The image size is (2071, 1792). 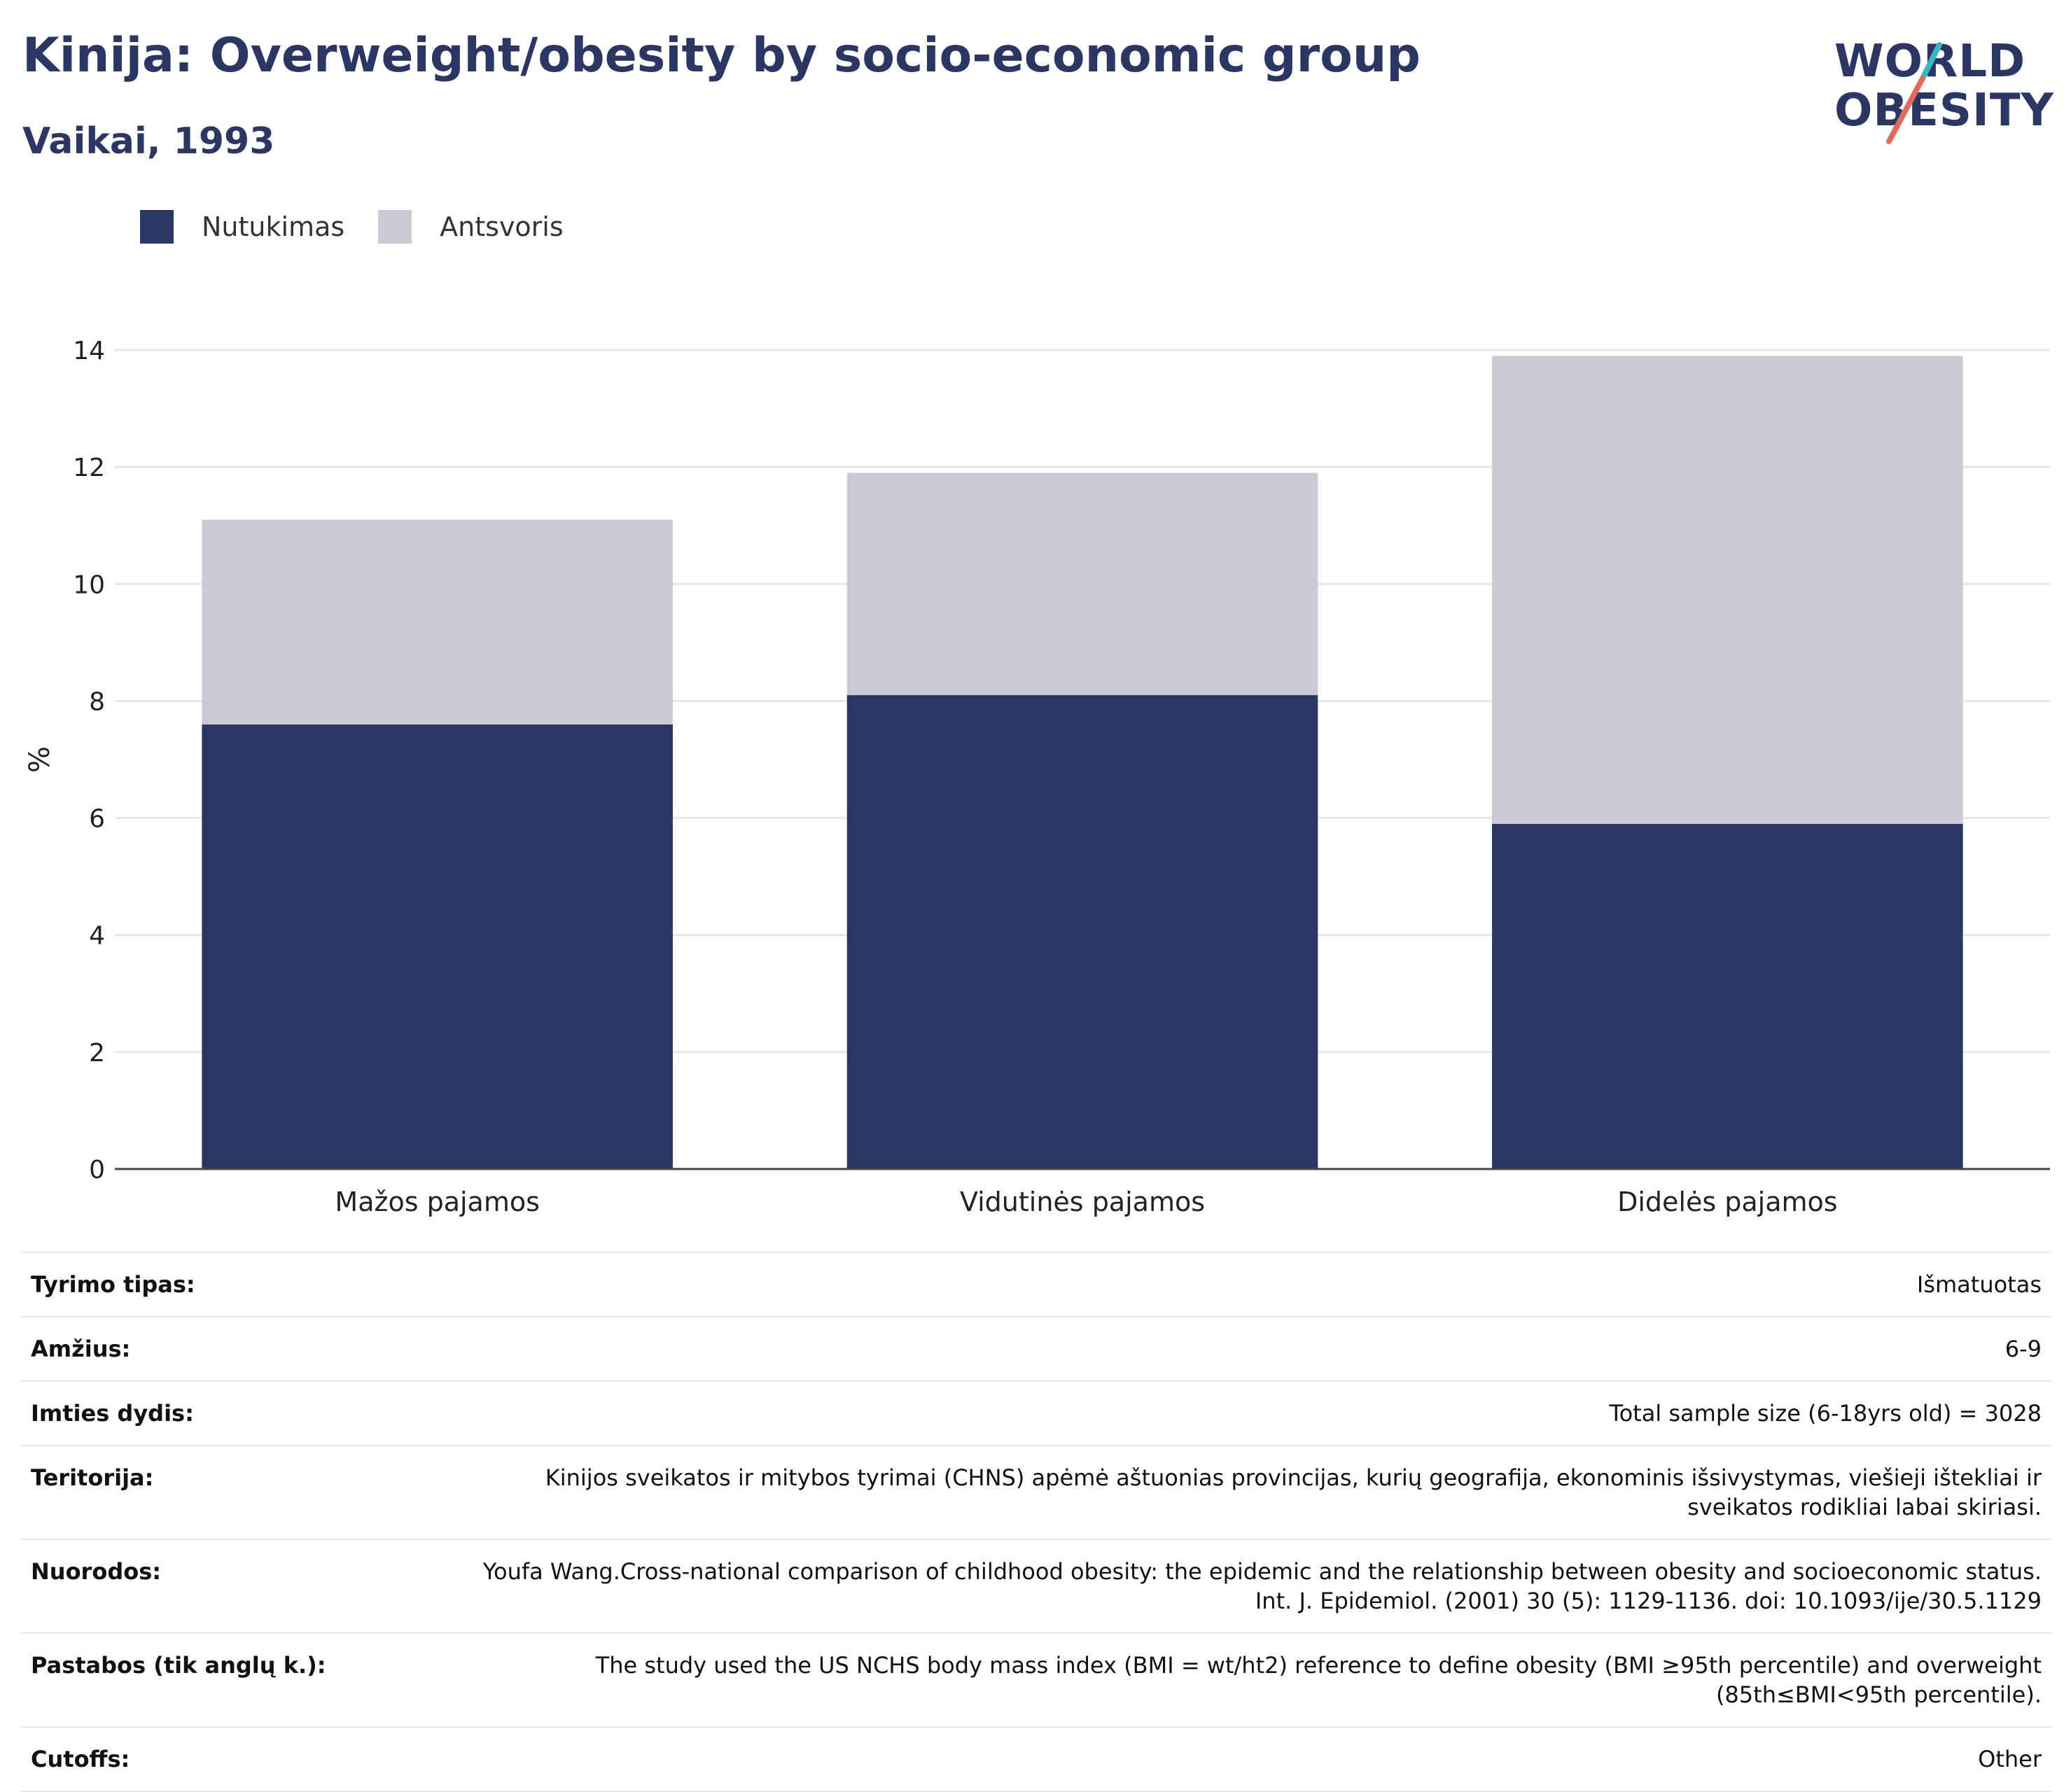 I want to click on x-tick-label: Didelės pajamos, so click(x=1727, y=1201).